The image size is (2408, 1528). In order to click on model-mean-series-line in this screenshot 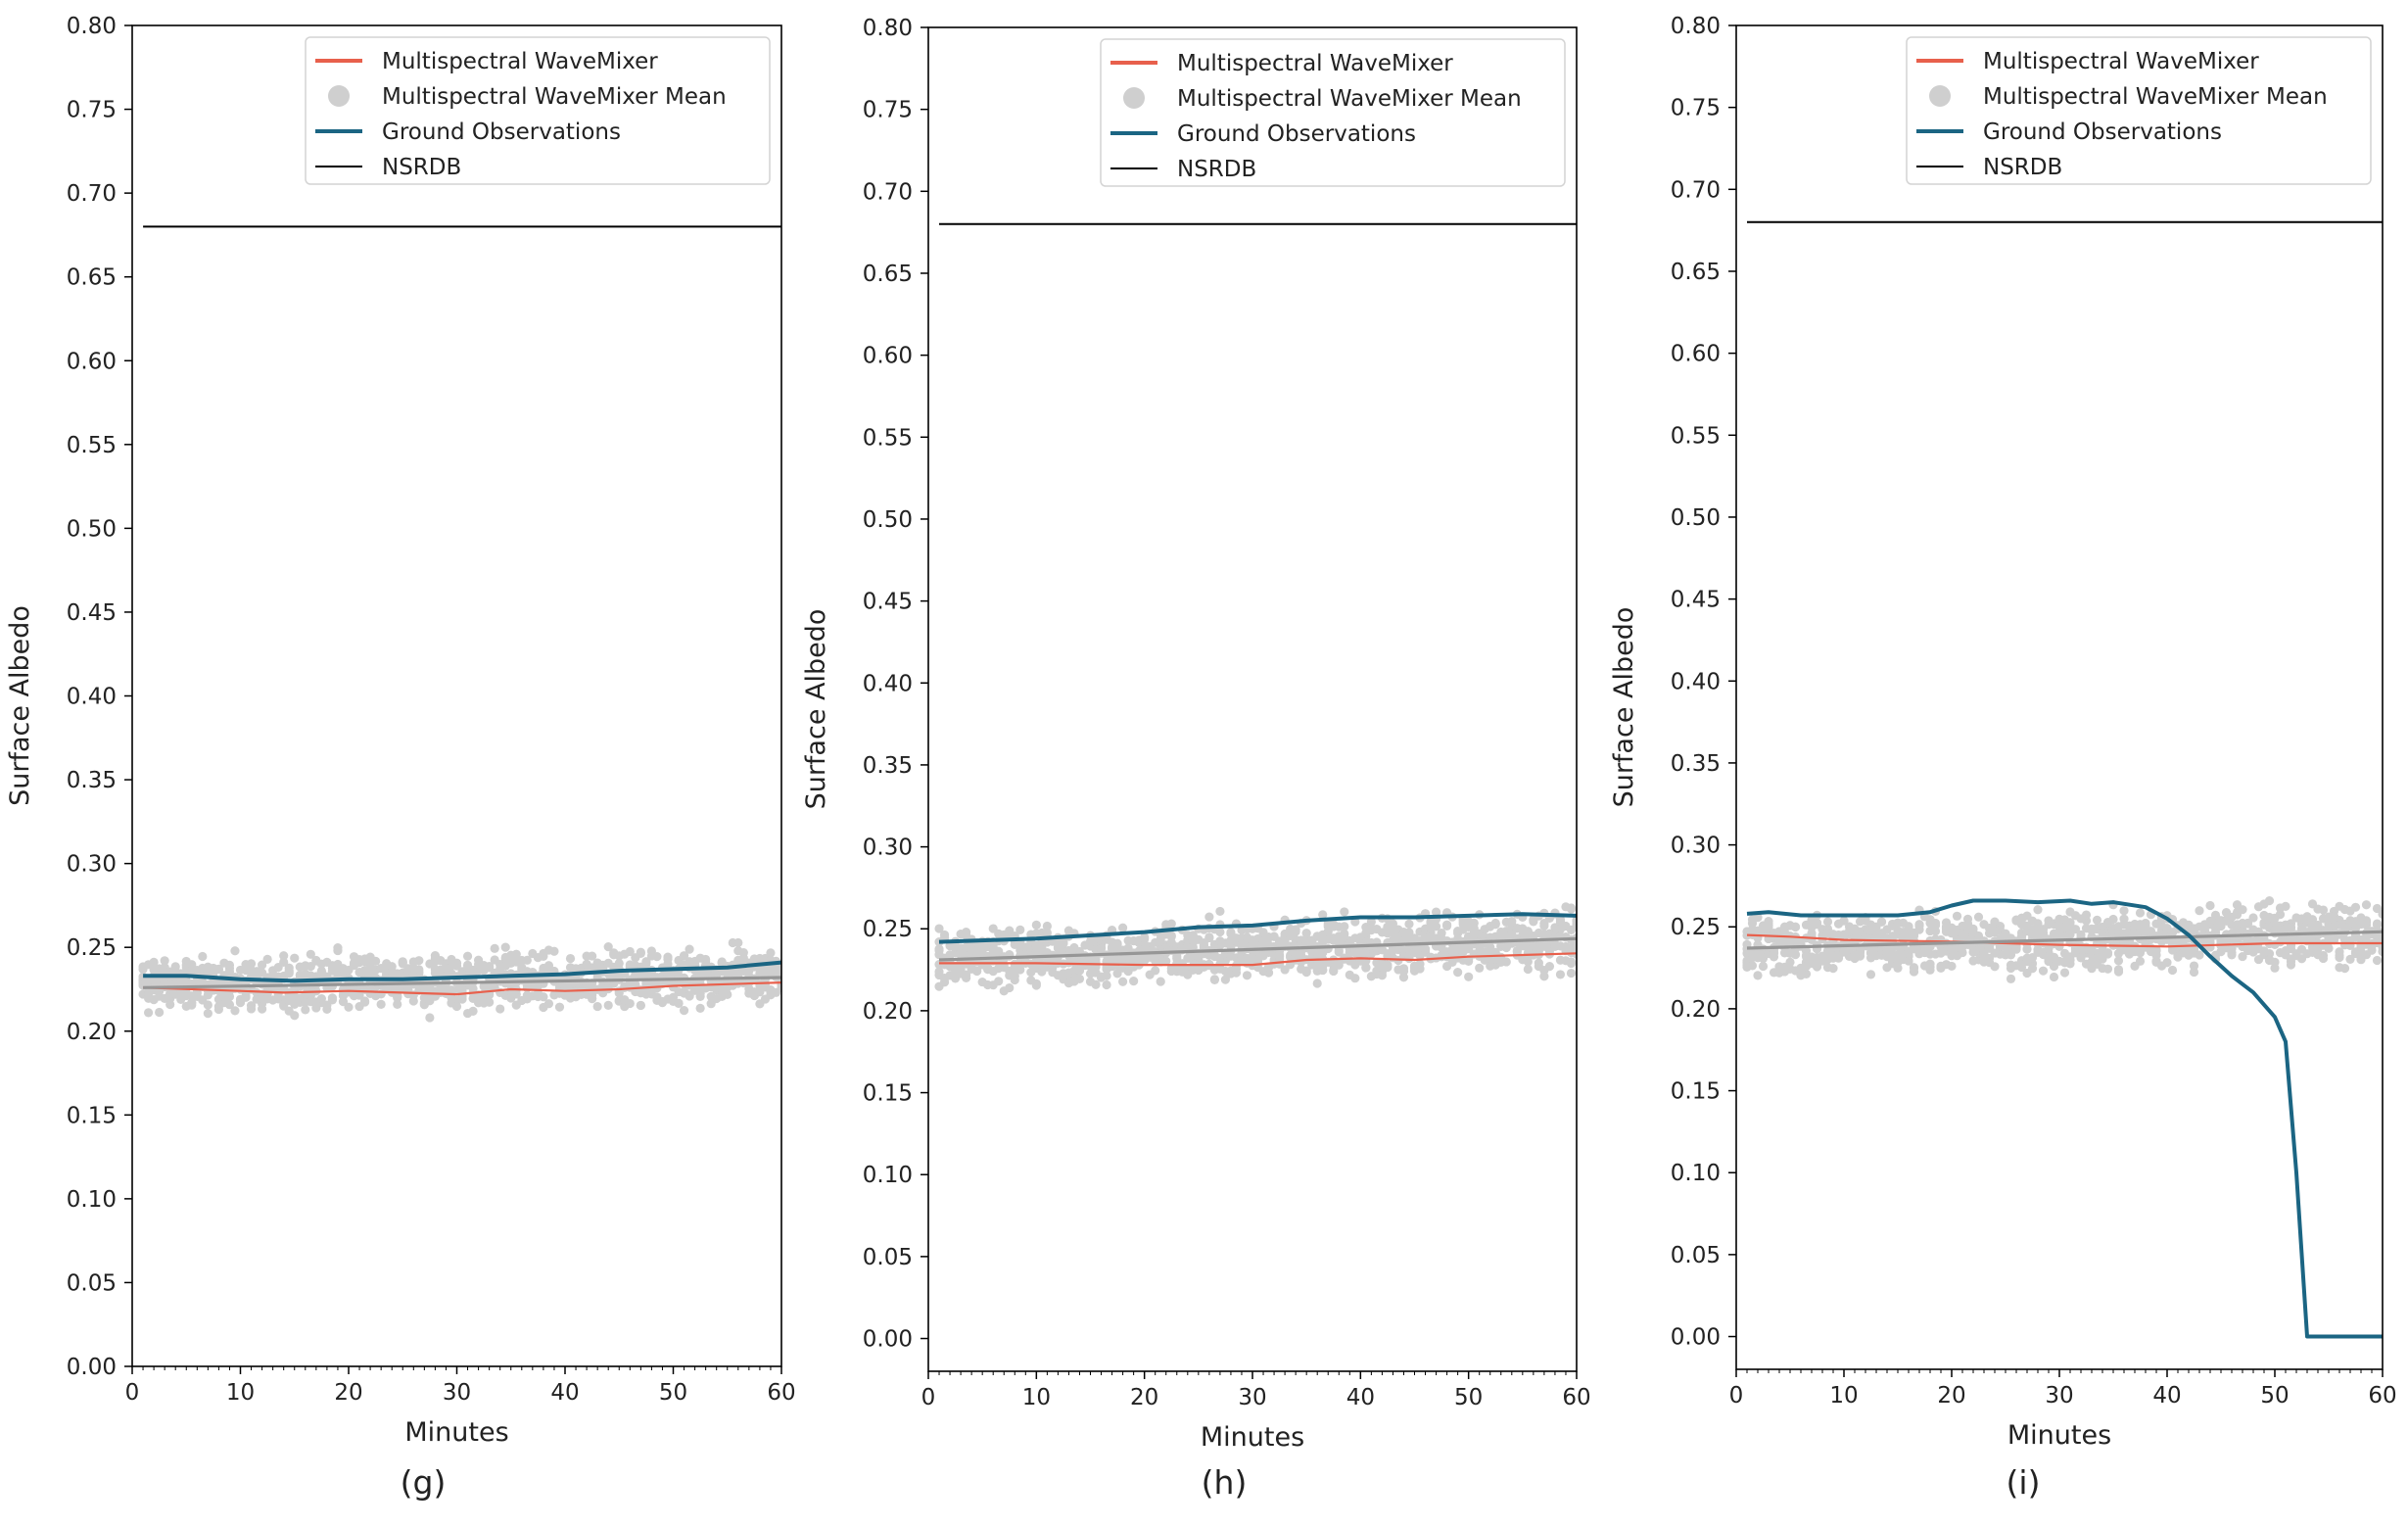, I will do `click(1257, 949)`.